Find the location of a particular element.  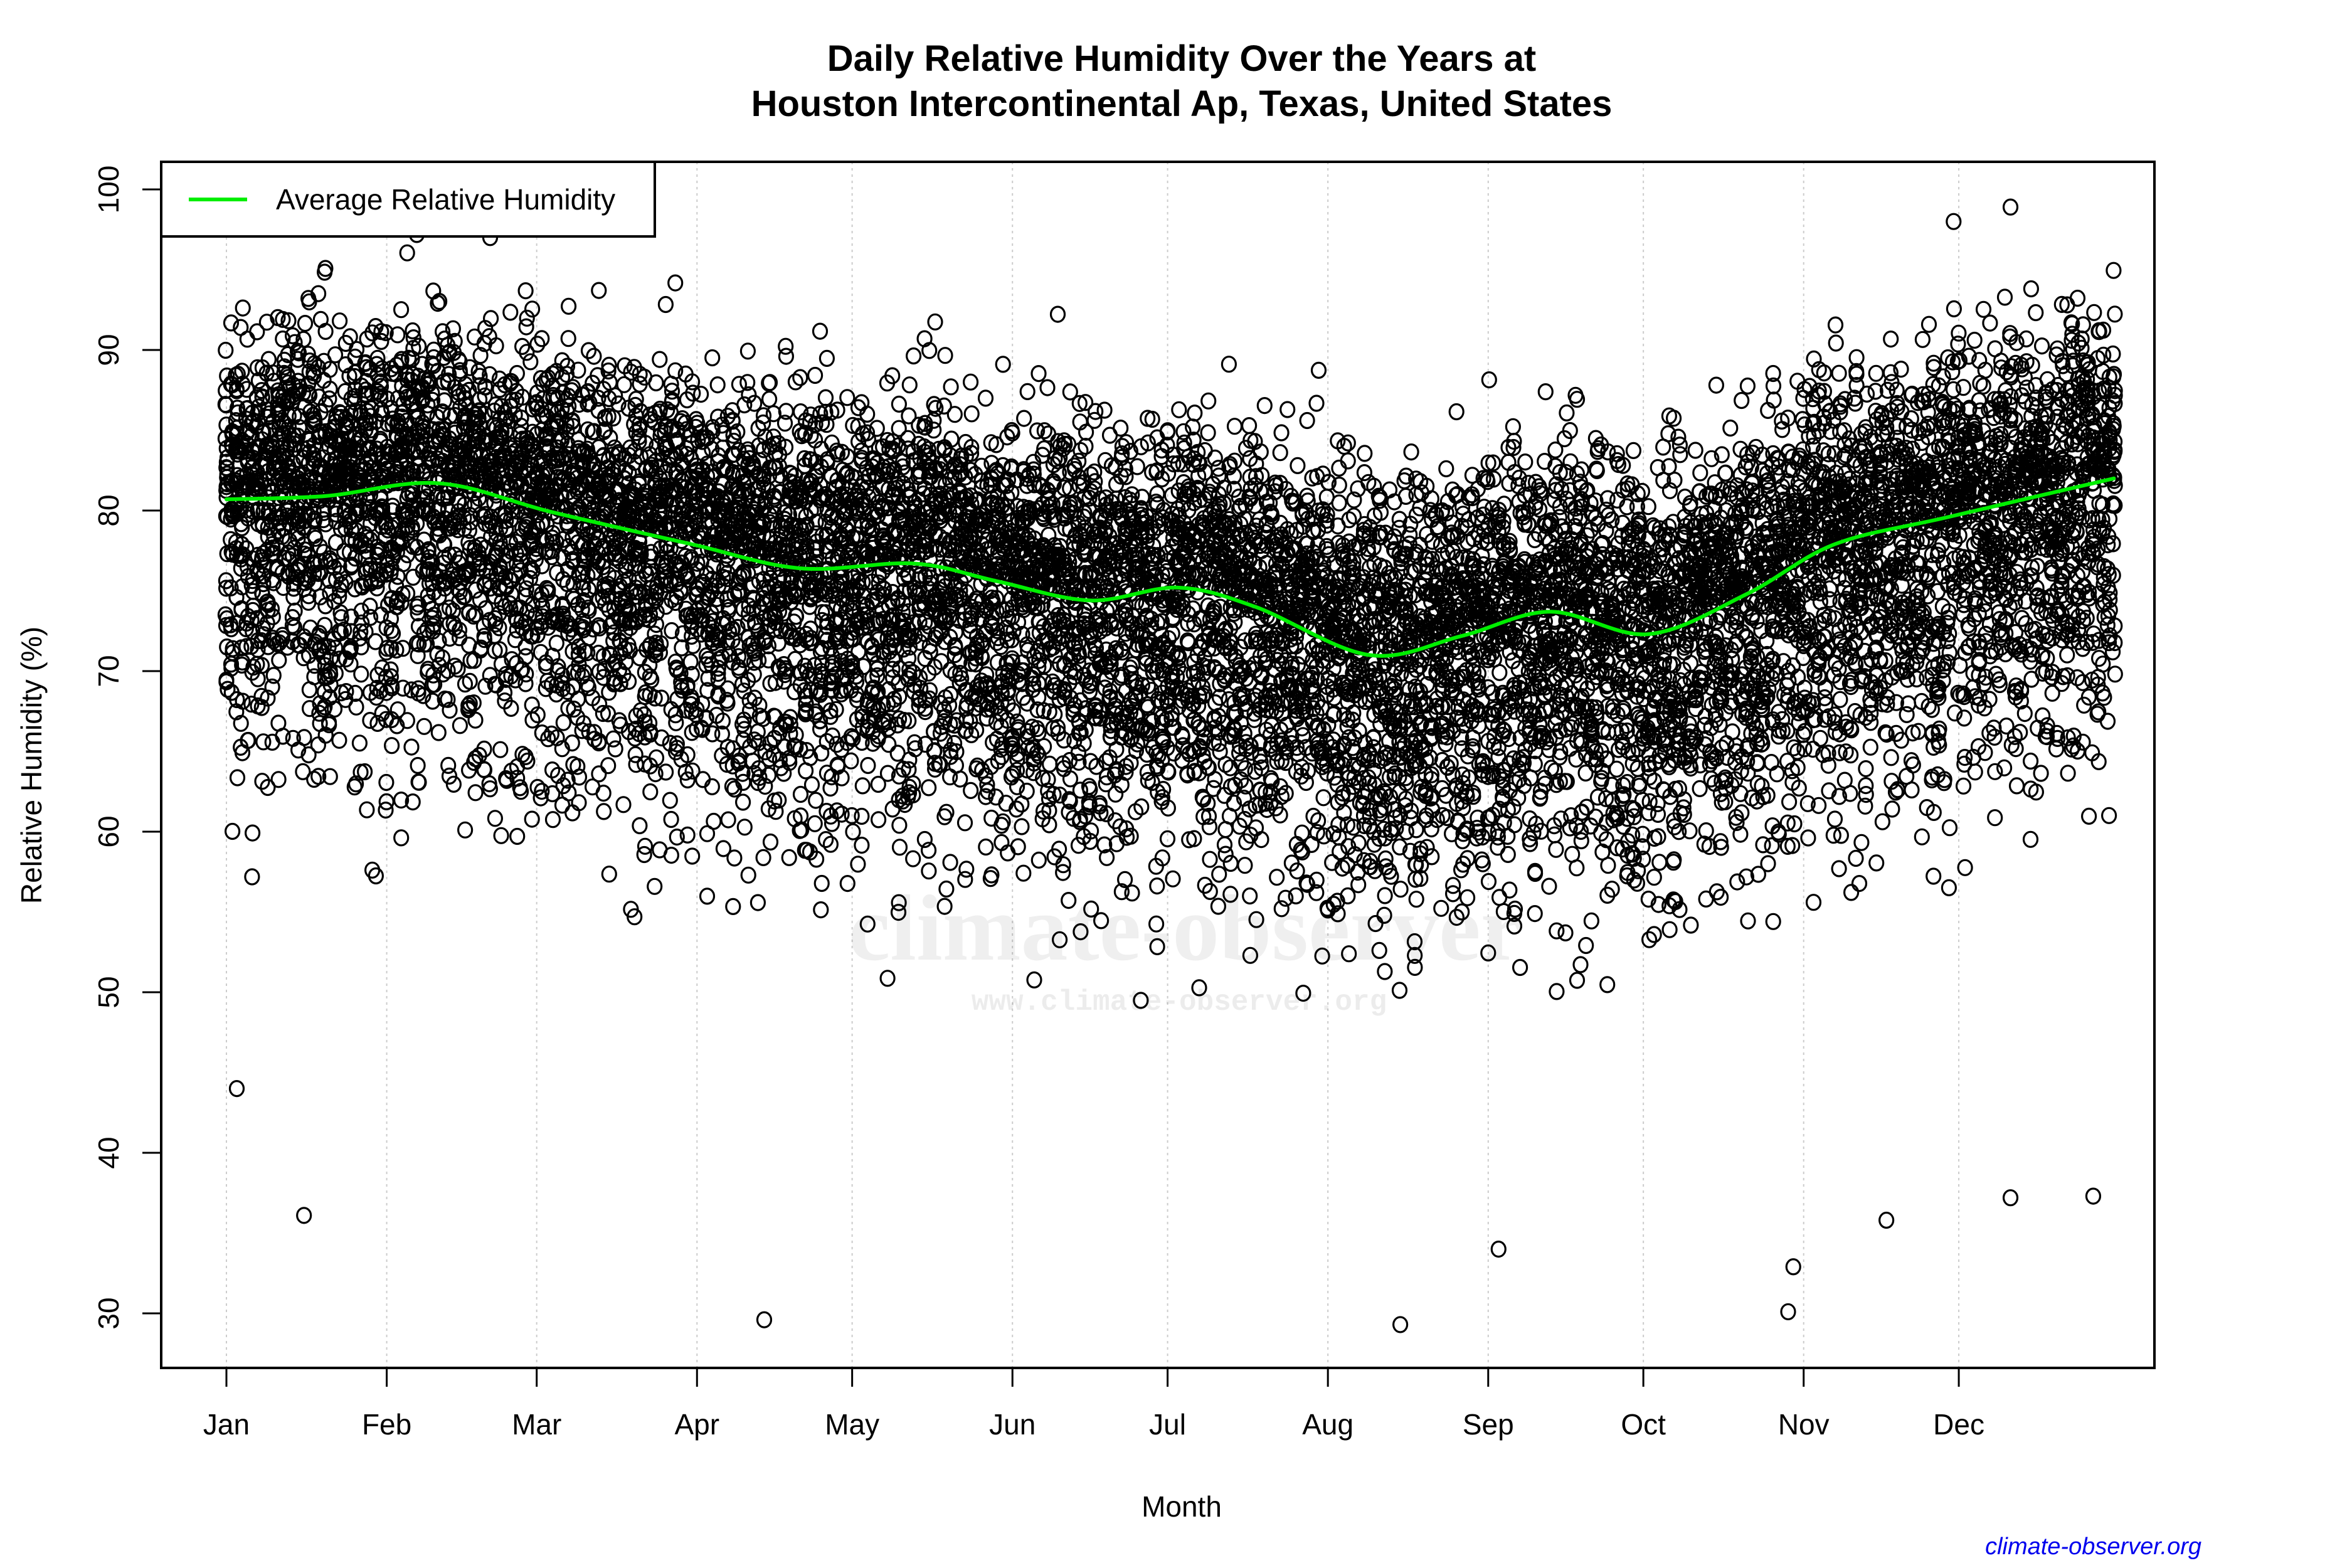

y-tick-label: 40 is located at coordinates (108, 1152).